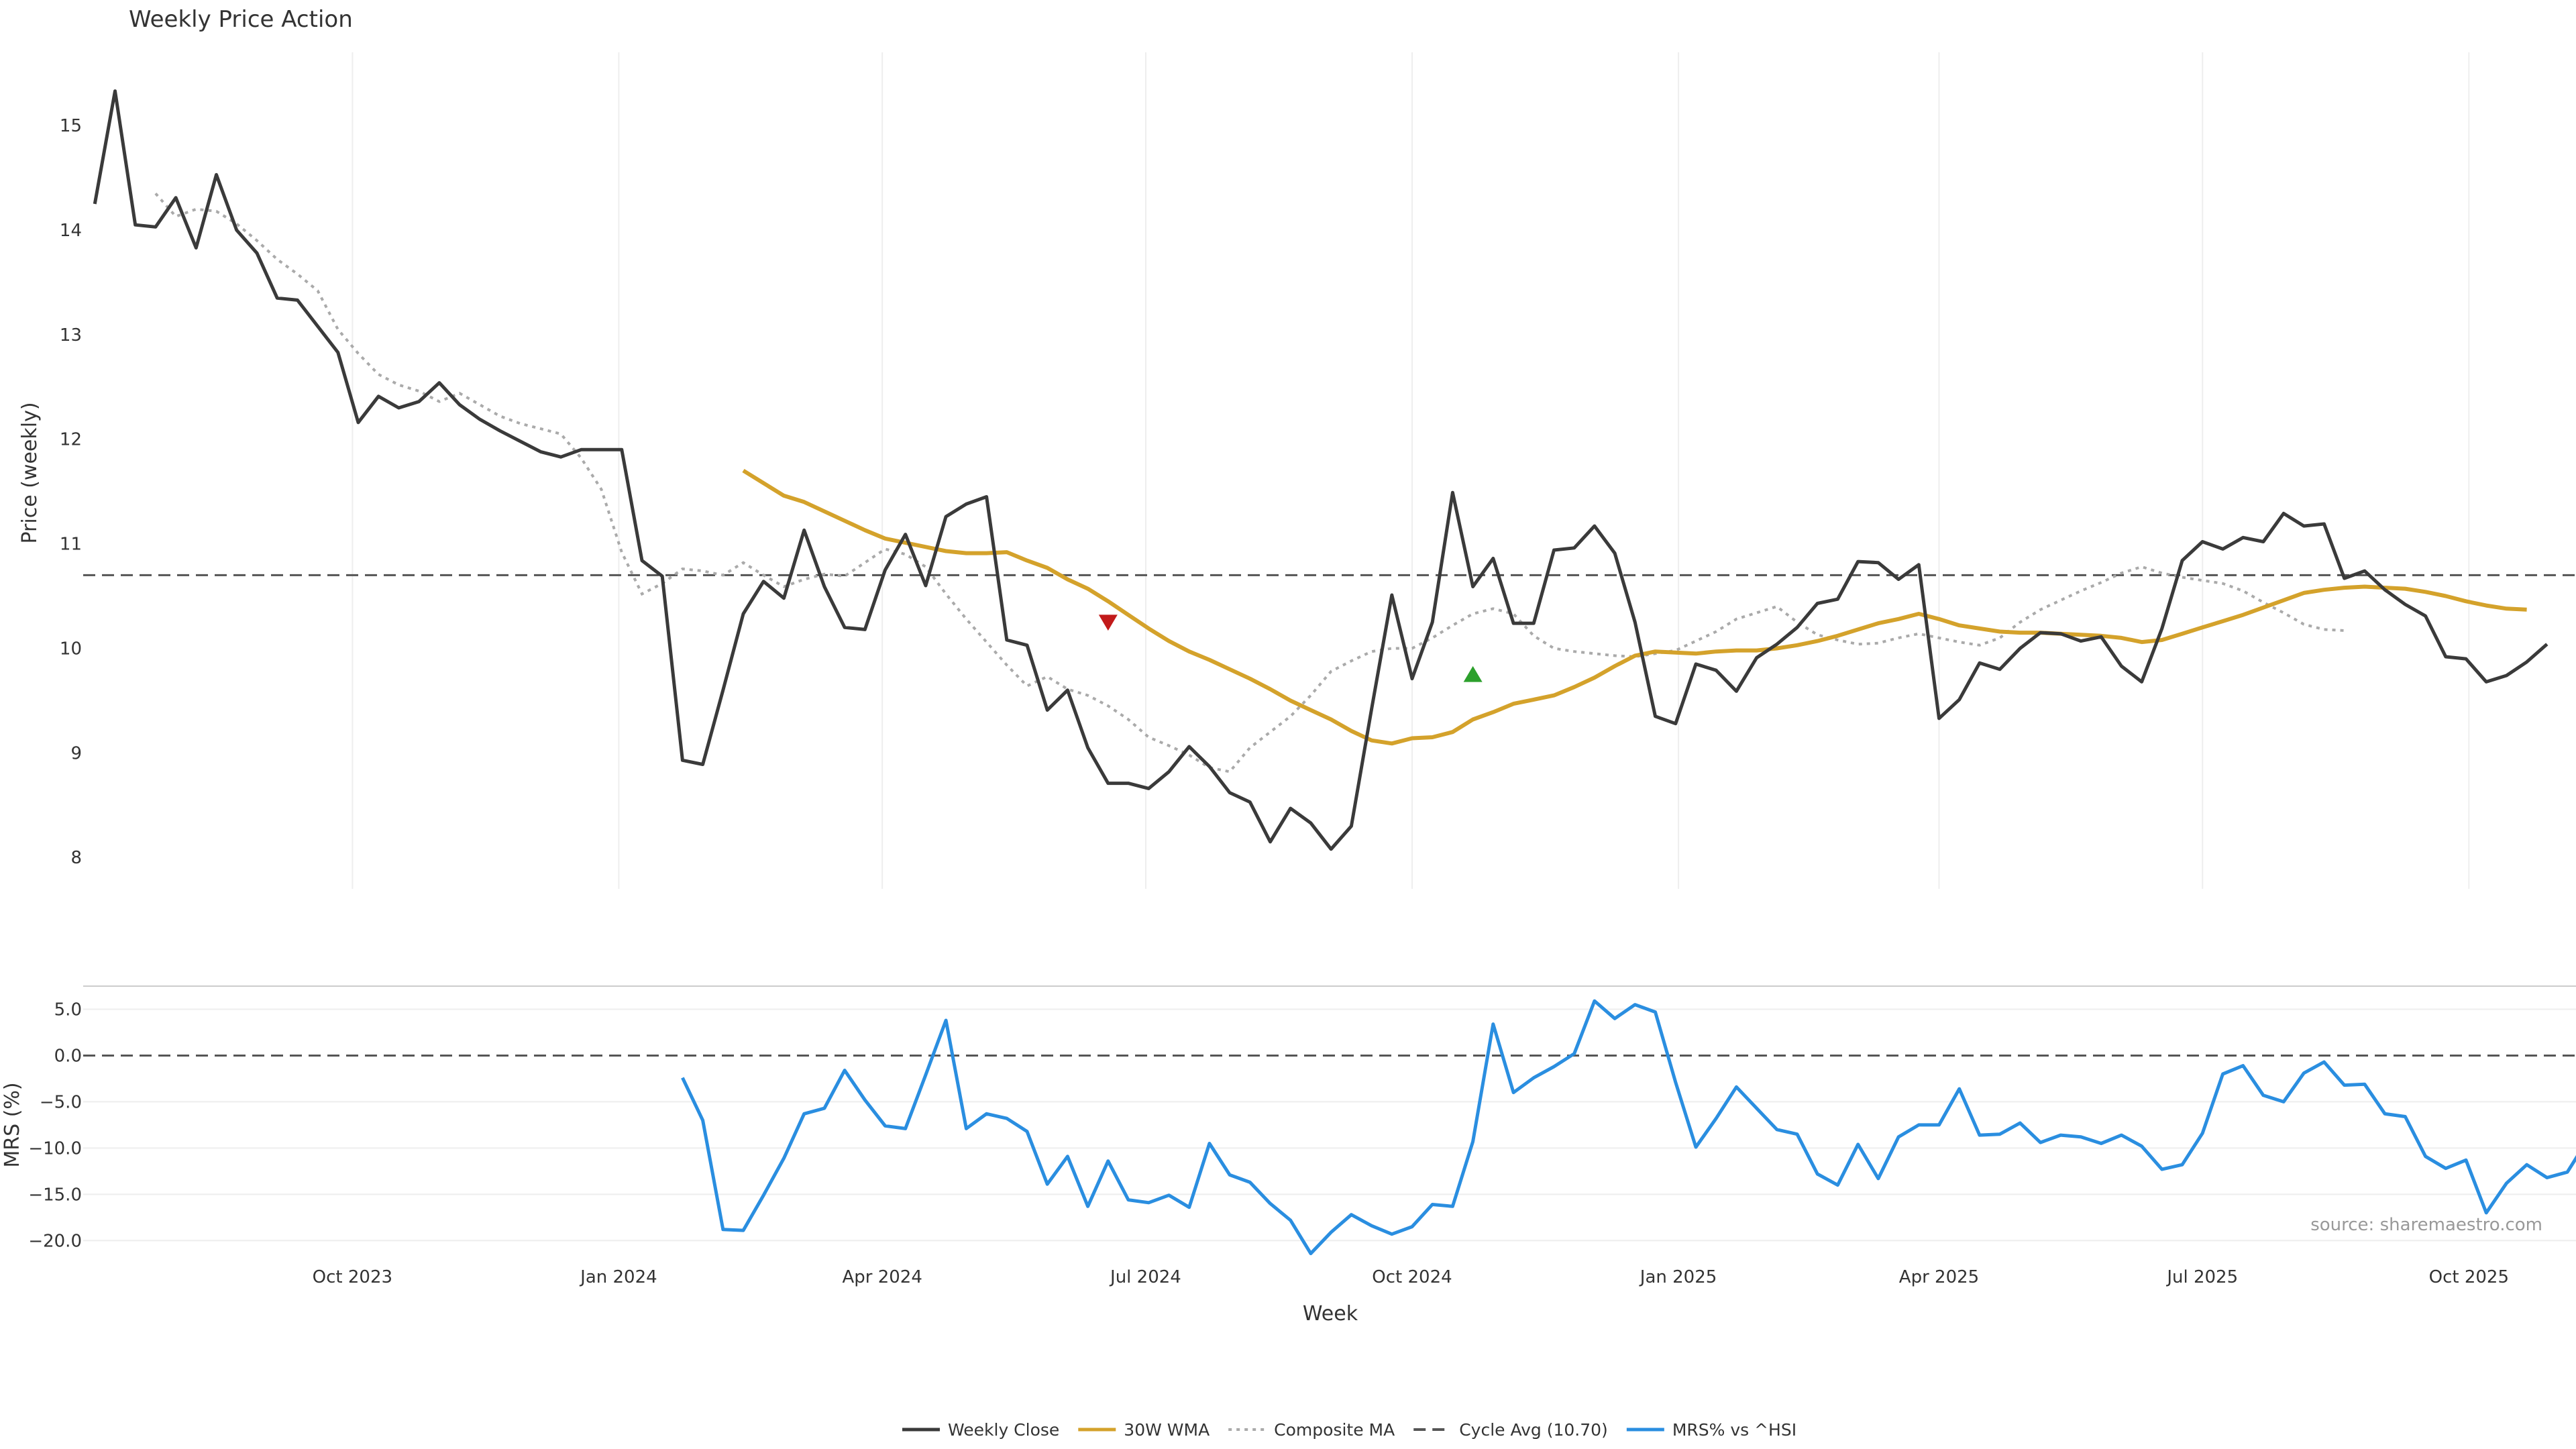  What do you see at coordinates (71, 649) in the screenshot?
I see `price-y-tick: 10` at bounding box center [71, 649].